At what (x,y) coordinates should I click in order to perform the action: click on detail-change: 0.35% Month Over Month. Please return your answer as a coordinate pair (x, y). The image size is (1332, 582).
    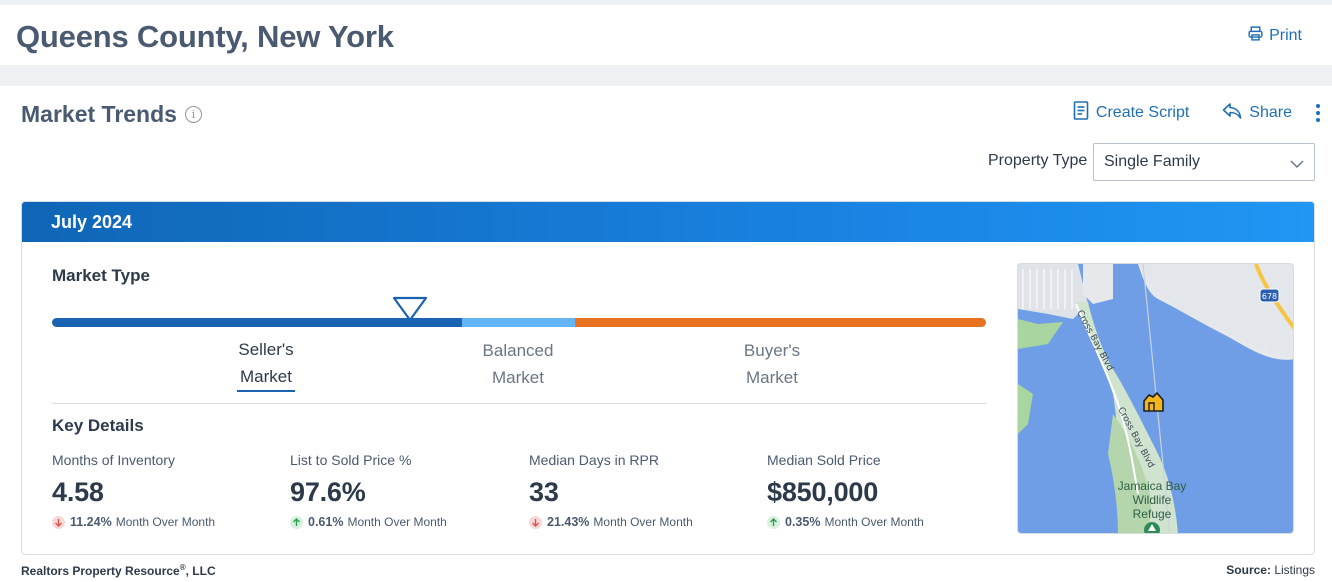
    Looking at the image, I should click on (882, 522).